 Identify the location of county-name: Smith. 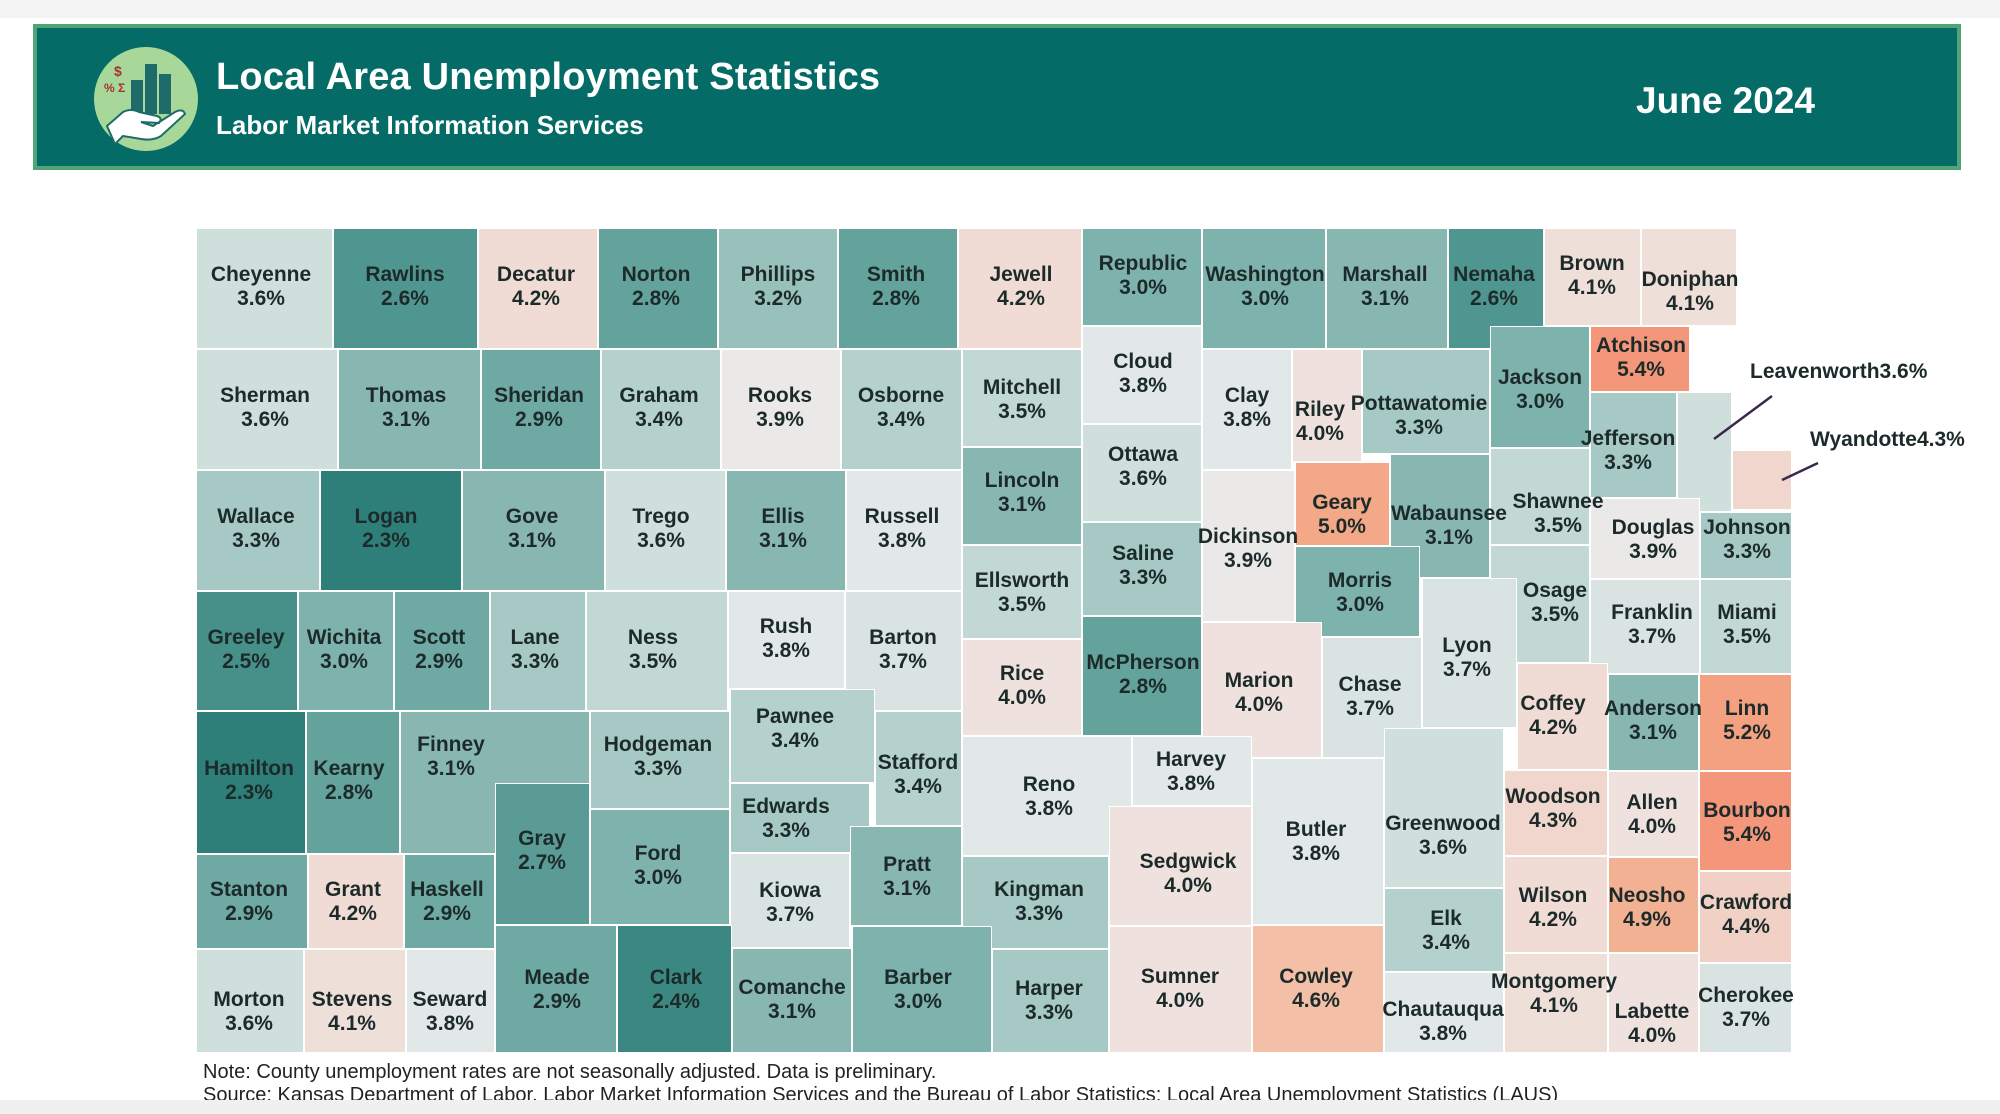
(896, 274).